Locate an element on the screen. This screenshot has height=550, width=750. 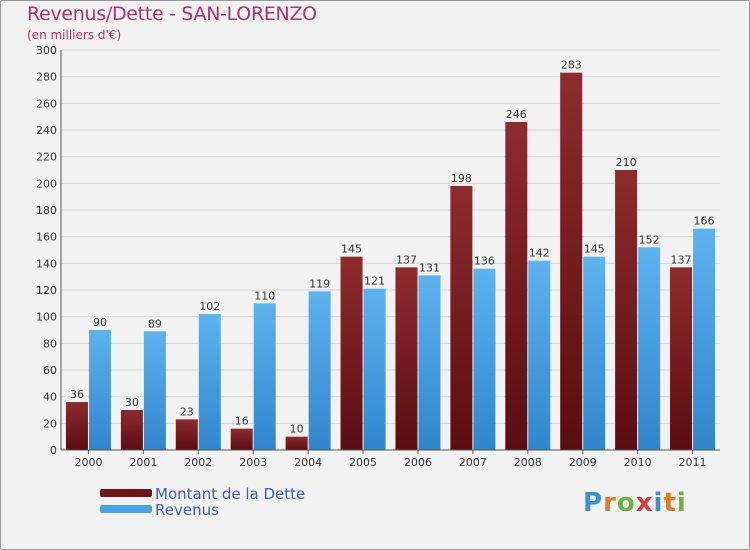
data-label-revenue: 145 is located at coordinates (594, 249).